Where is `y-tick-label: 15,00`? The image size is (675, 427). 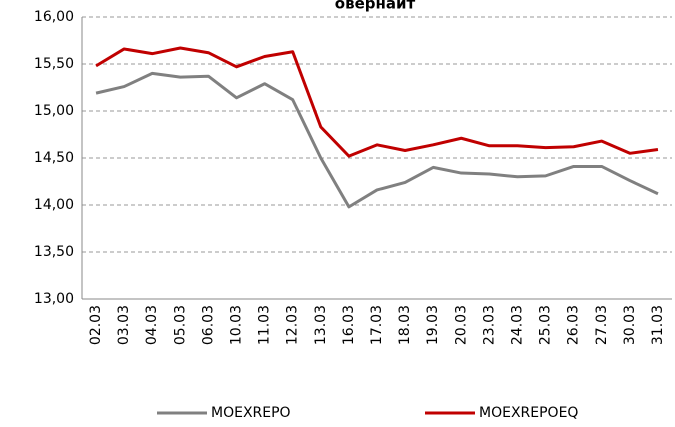
y-tick-label: 15,00 is located at coordinates (54, 111).